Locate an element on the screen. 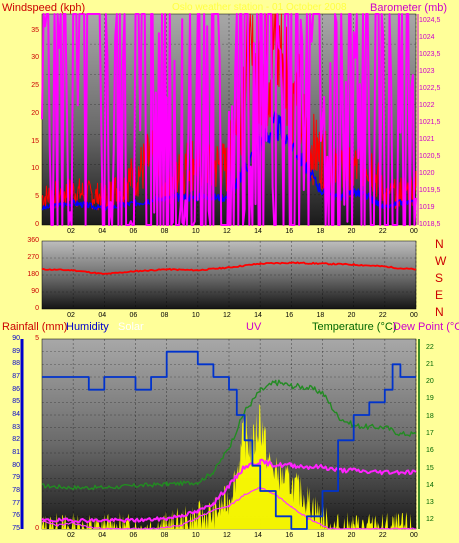 Image resolution: width=459 pixels, height=543 pixels. compass-letter: E is located at coordinates (439, 295).